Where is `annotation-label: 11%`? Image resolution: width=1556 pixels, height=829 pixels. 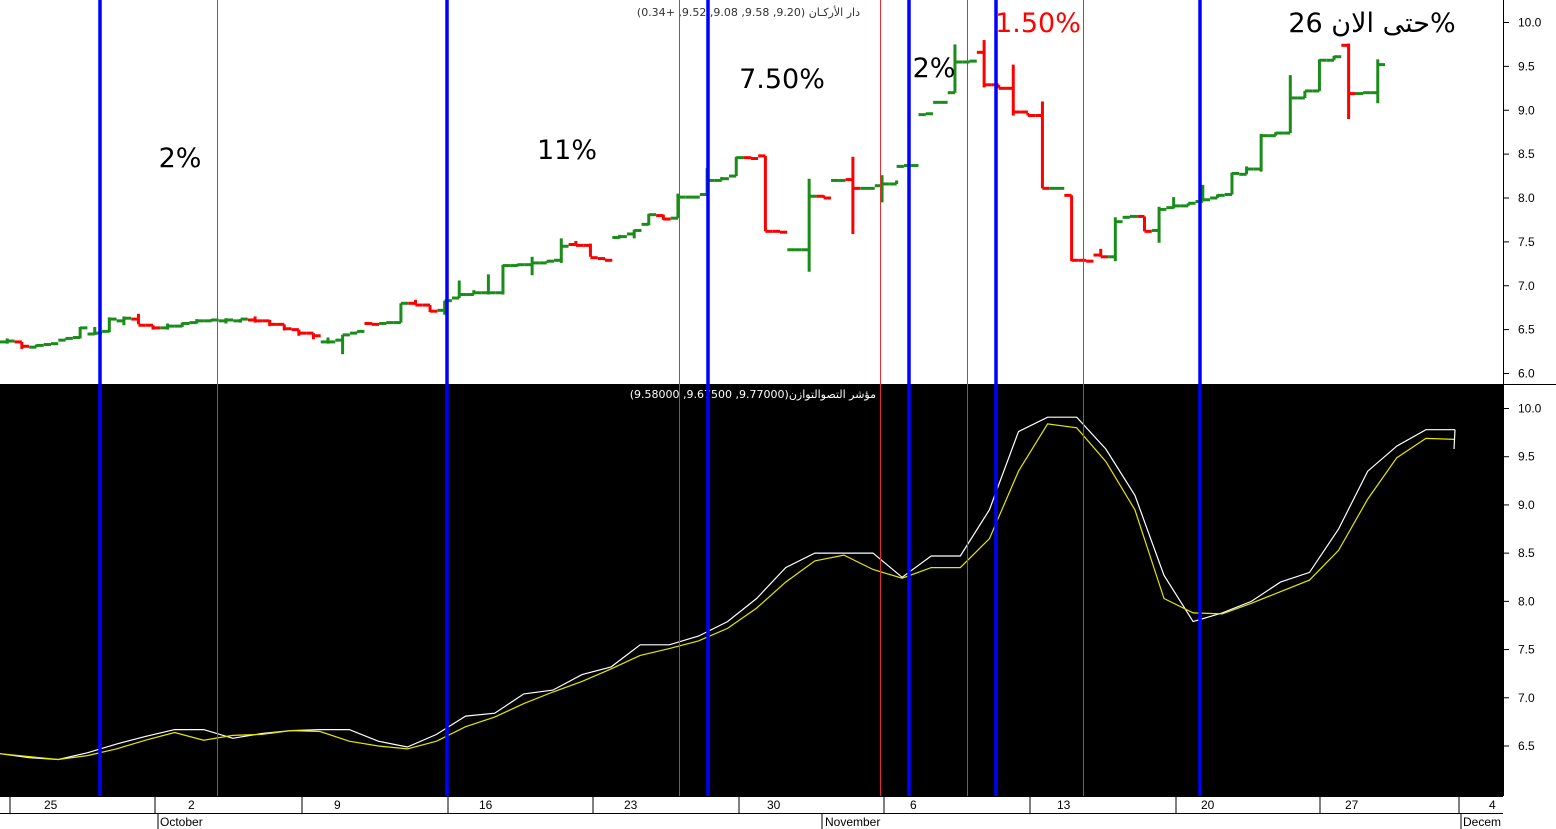
annotation-label: 11% is located at coordinates (567, 150).